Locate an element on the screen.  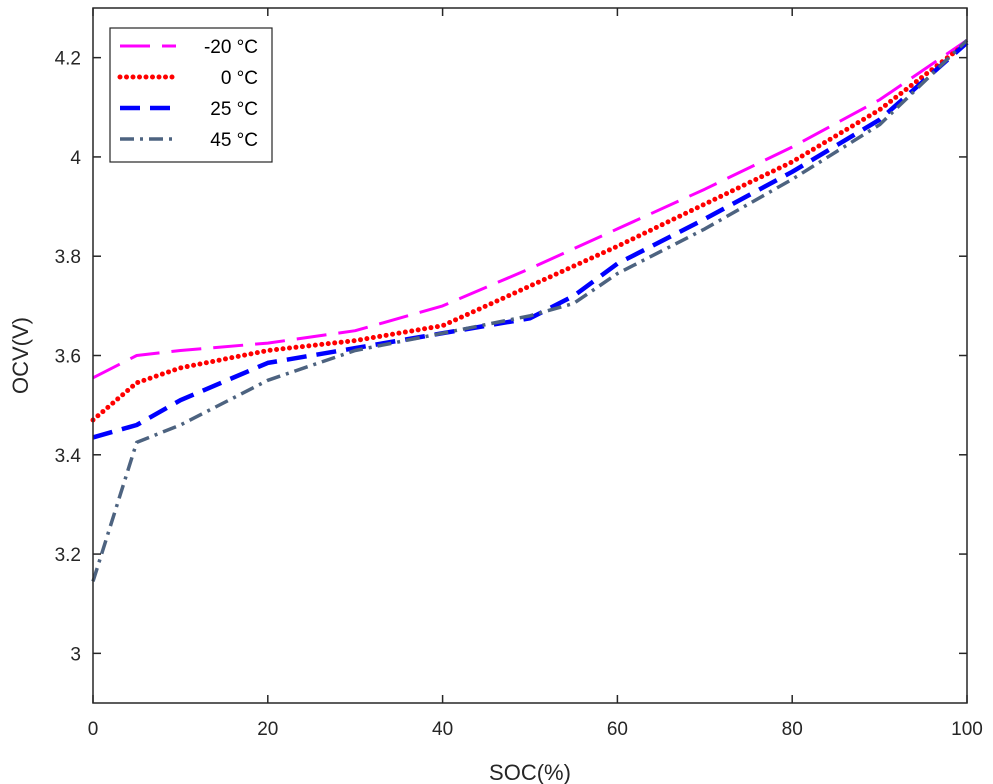
legend-label: 45 °C is located at coordinates (234, 140).